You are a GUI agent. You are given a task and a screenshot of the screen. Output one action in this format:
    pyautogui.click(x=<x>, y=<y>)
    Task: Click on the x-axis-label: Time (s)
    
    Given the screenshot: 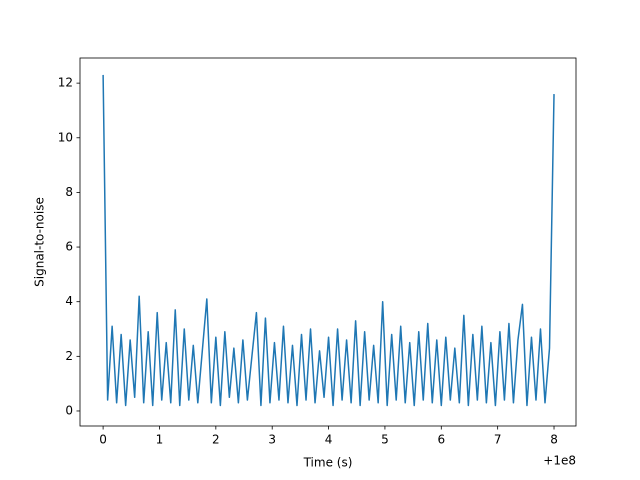 What is the action you would take?
    pyautogui.click(x=328, y=463)
    